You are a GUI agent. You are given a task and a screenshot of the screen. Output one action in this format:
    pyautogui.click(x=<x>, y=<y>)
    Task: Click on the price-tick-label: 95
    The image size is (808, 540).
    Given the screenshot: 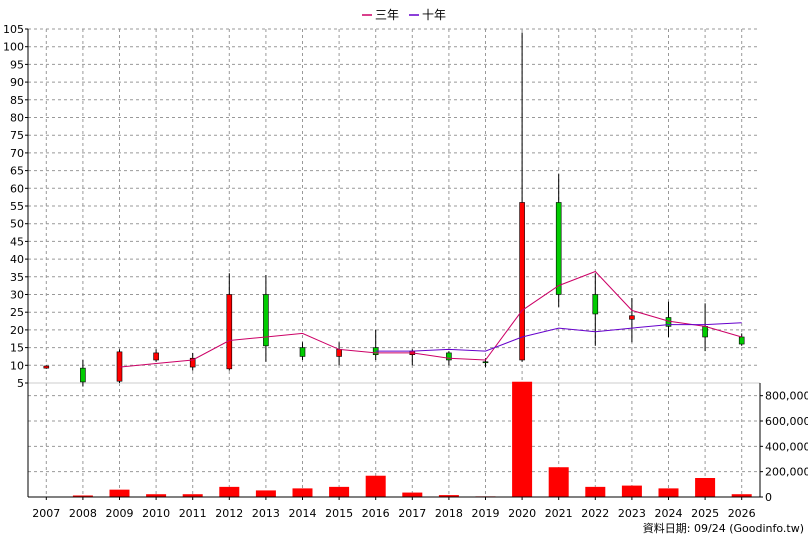 What is the action you would take?
    pyautogui.click(x=17, y=64)
    